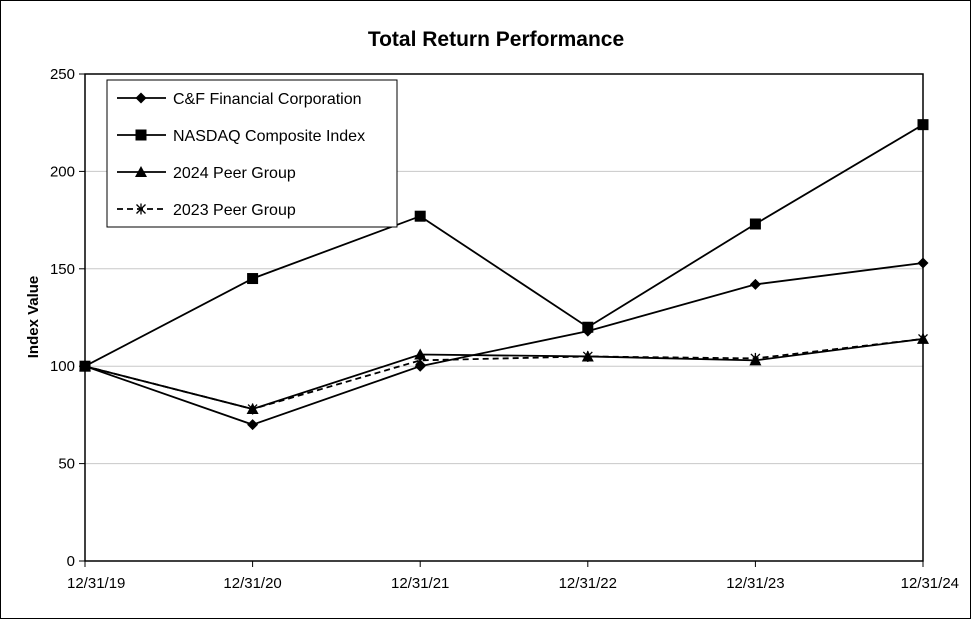 Image resolution: width=971 pixels, height=619 pixels. What do you see at coordinates (66, 464) in the screenshot?
I see `y-tick-label: 50` at bounding box center [66, 464].